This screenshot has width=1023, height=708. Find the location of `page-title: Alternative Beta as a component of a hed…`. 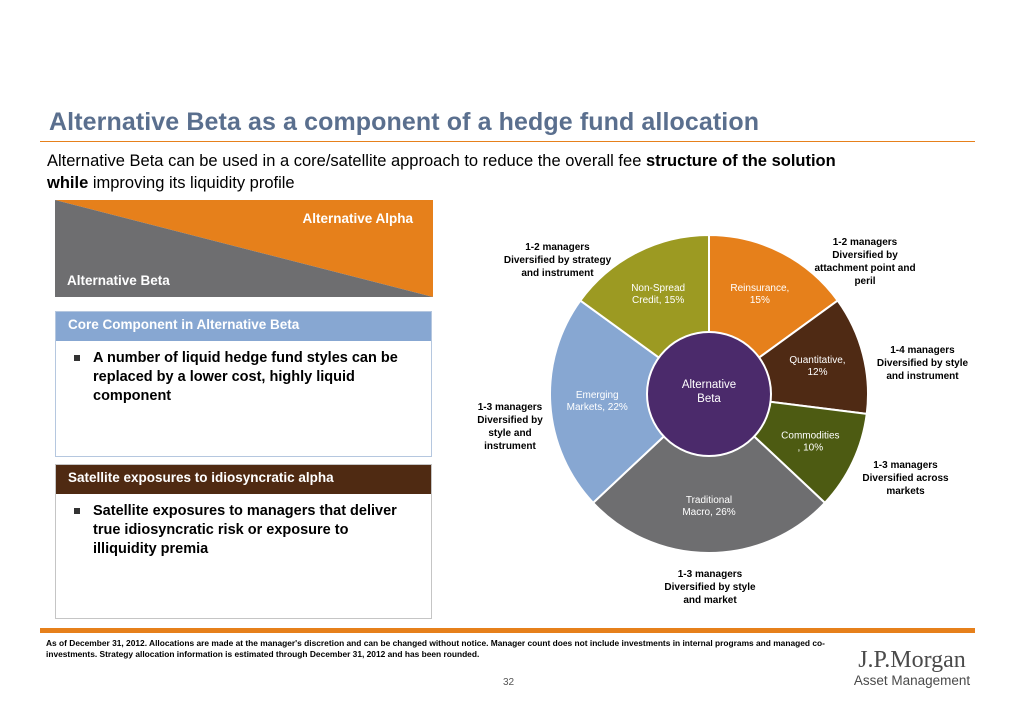

page-title: Alternative Beta as a component of a hed… is located at coordinates (404, 122).